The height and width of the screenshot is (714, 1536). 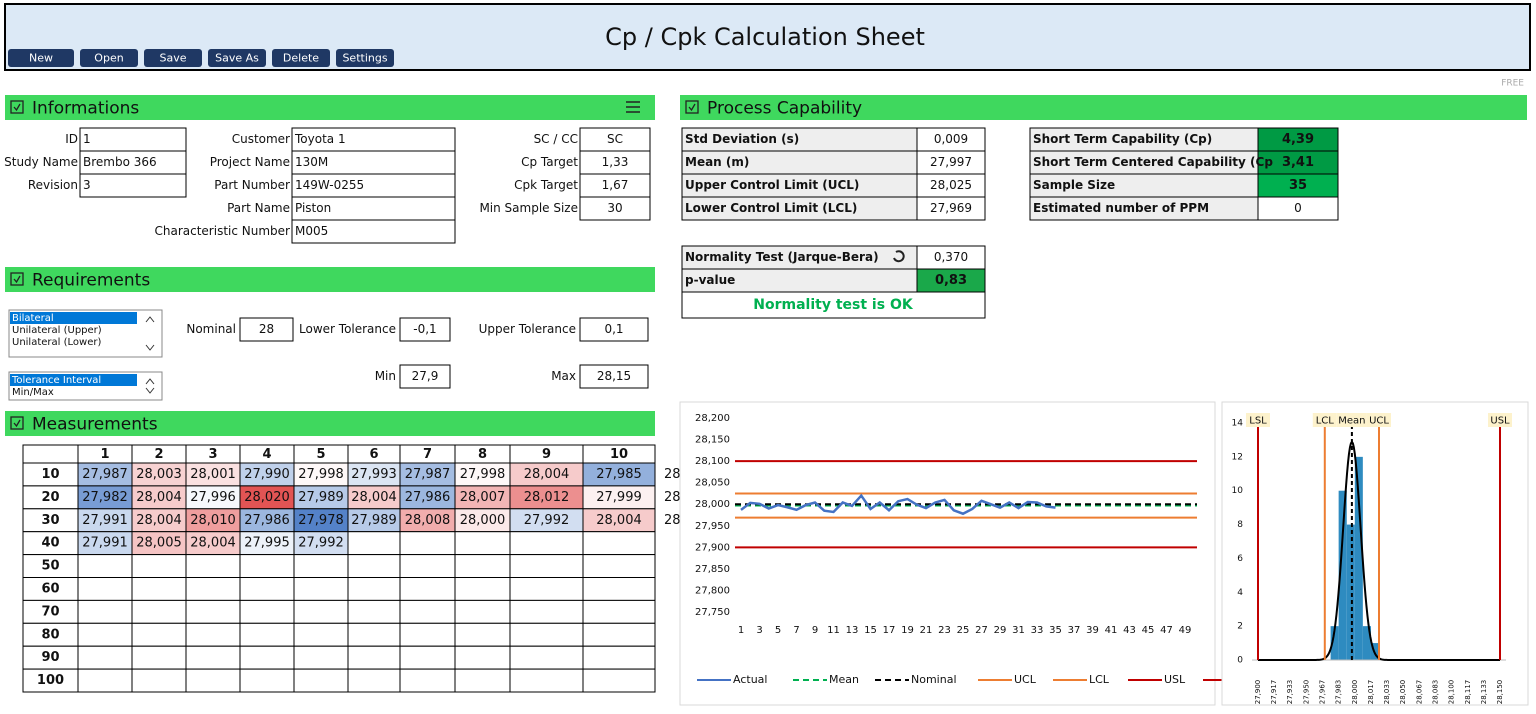 What do you see at coordinates (321, 497) in the screenshot?
I see `measurement: 27,989` at bounding box center [321, 497].